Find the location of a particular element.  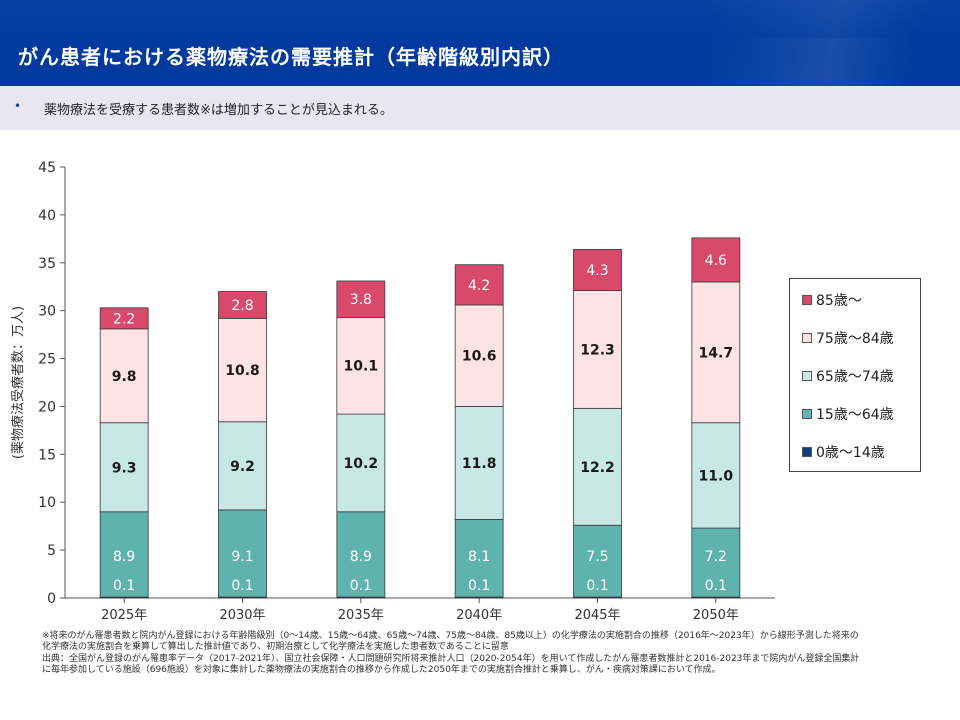

data-label: 9.3 is located at coordinates (124, 468).